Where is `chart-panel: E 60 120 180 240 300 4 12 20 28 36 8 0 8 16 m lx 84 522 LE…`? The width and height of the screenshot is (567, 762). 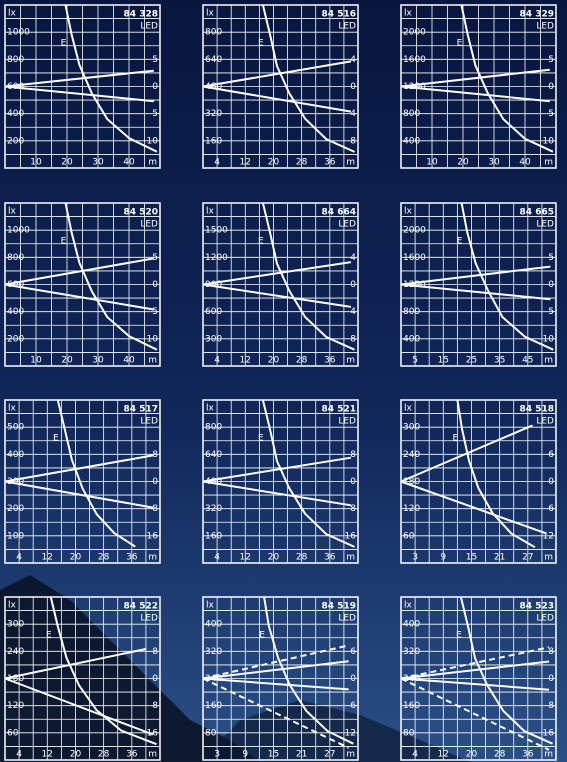 chart-panel: E 60 120 180 240 300 4 12 20 28 36 8 0 8 16 m lx 84 522 LE… is located at coordinates (82, 678).